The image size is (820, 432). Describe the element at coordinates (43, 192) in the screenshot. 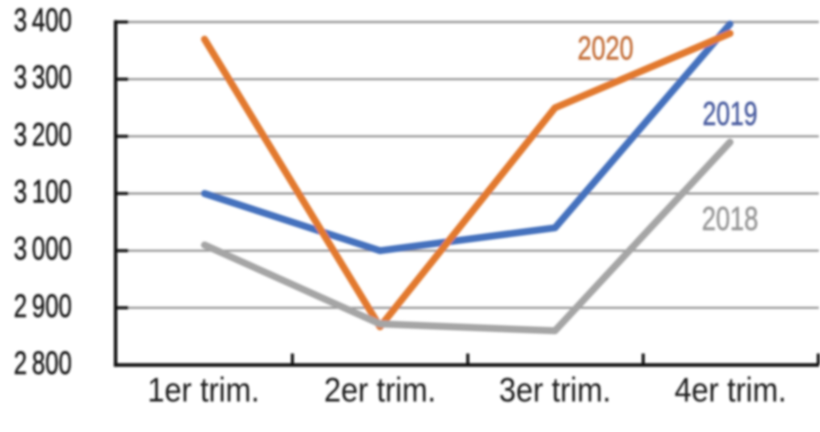

I see `svg-text: 3 100` at that location.